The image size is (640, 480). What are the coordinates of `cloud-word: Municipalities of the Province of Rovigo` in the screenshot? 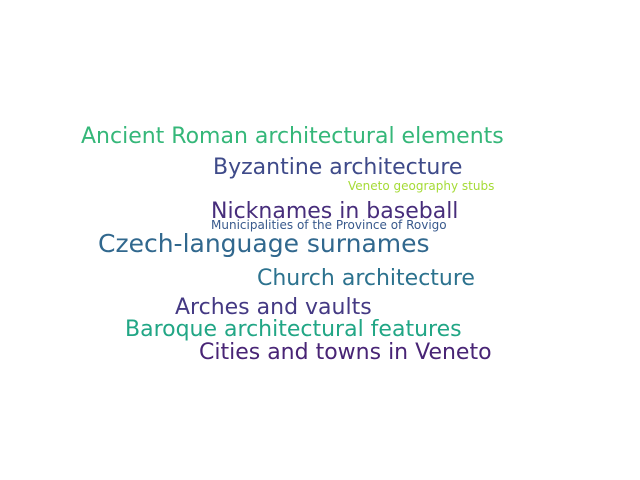 It's located at (329, 225).